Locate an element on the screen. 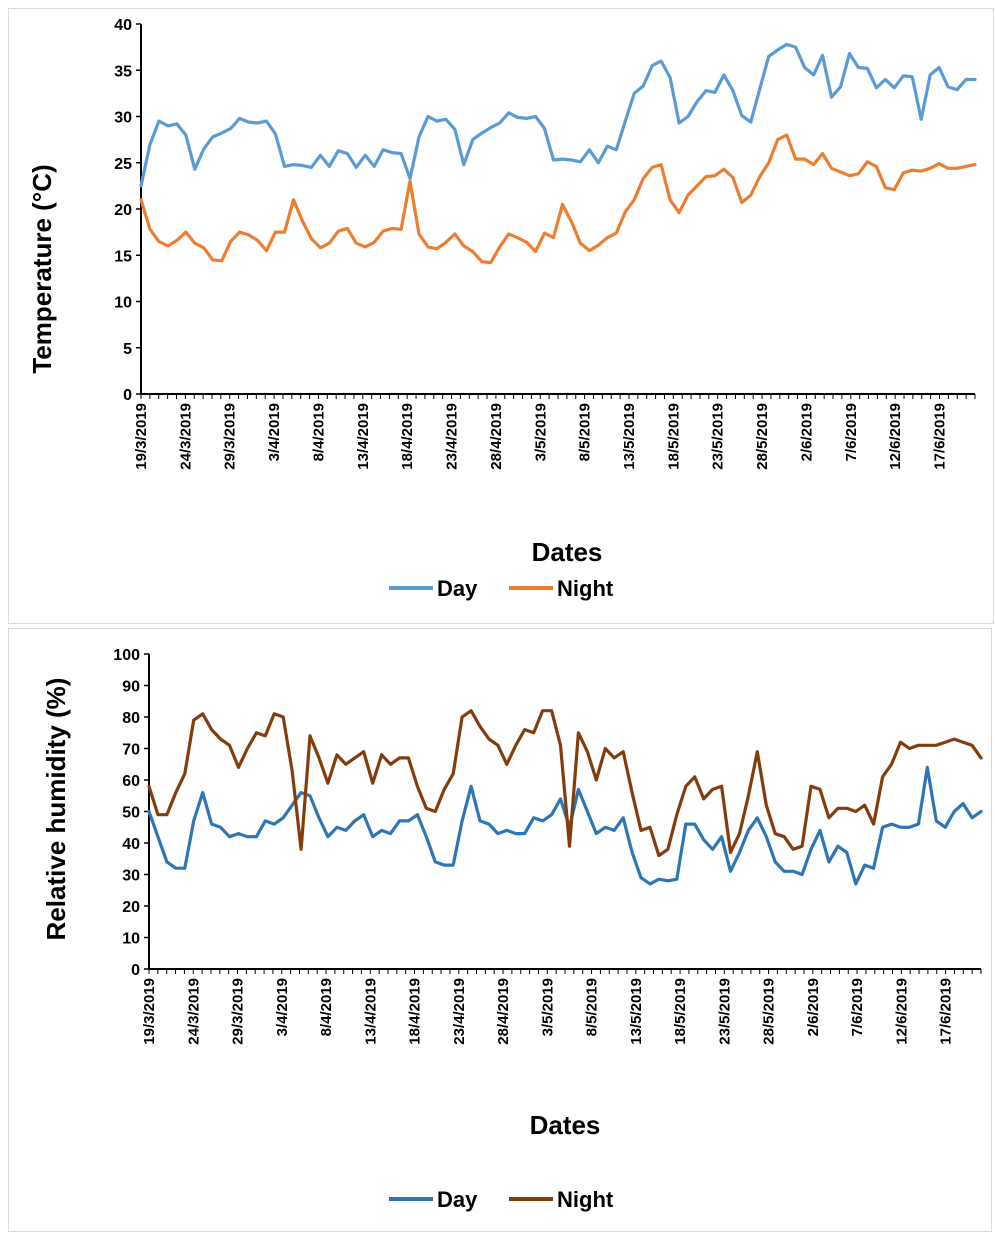  y-tick-label: 90 is located at coordinates (131, 687).